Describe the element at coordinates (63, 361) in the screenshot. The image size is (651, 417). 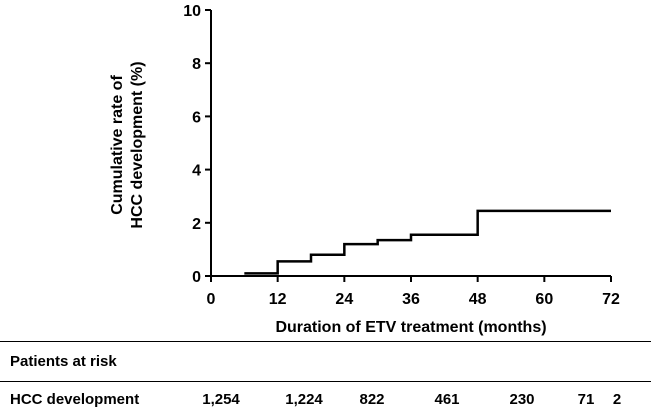
I see `risk-table-header: Patients at risk` at that location.